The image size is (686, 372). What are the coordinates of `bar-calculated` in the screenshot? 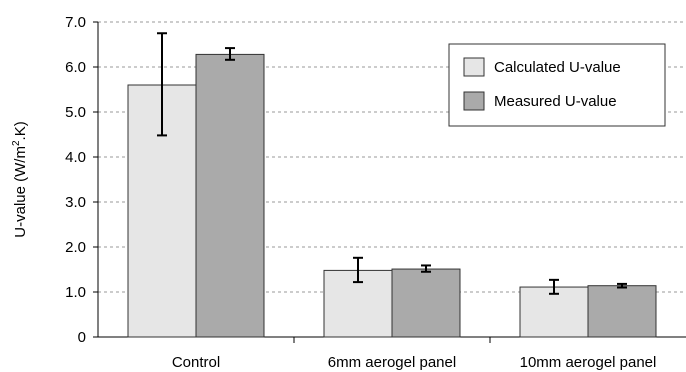 It's located at (554, 312).